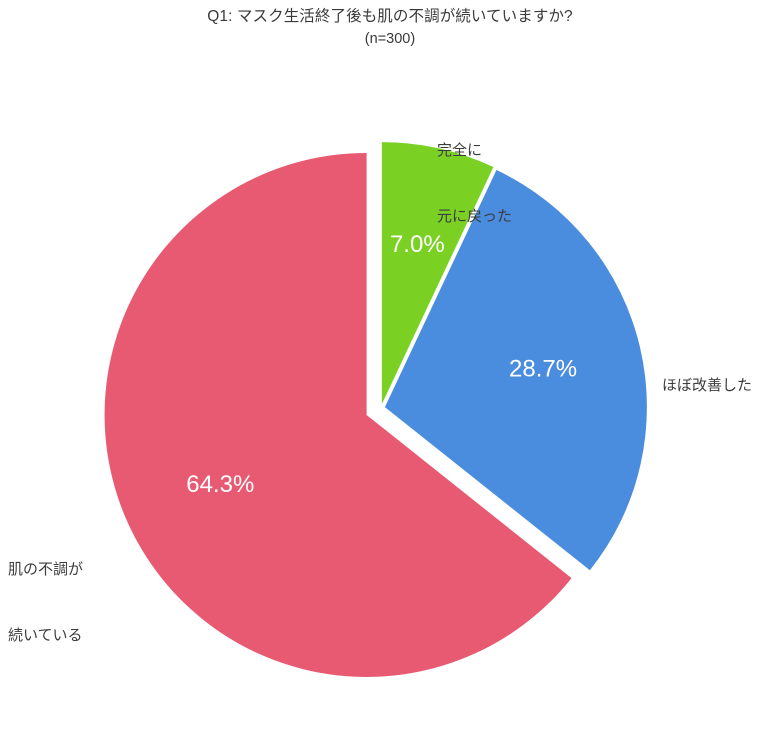 This screenshot has width=780, height=742. What do you see at coordinates (543, 369) in the screenshot?
I see `pie-slice-percent-label: 28.7%` at bounding box center [543, 369].